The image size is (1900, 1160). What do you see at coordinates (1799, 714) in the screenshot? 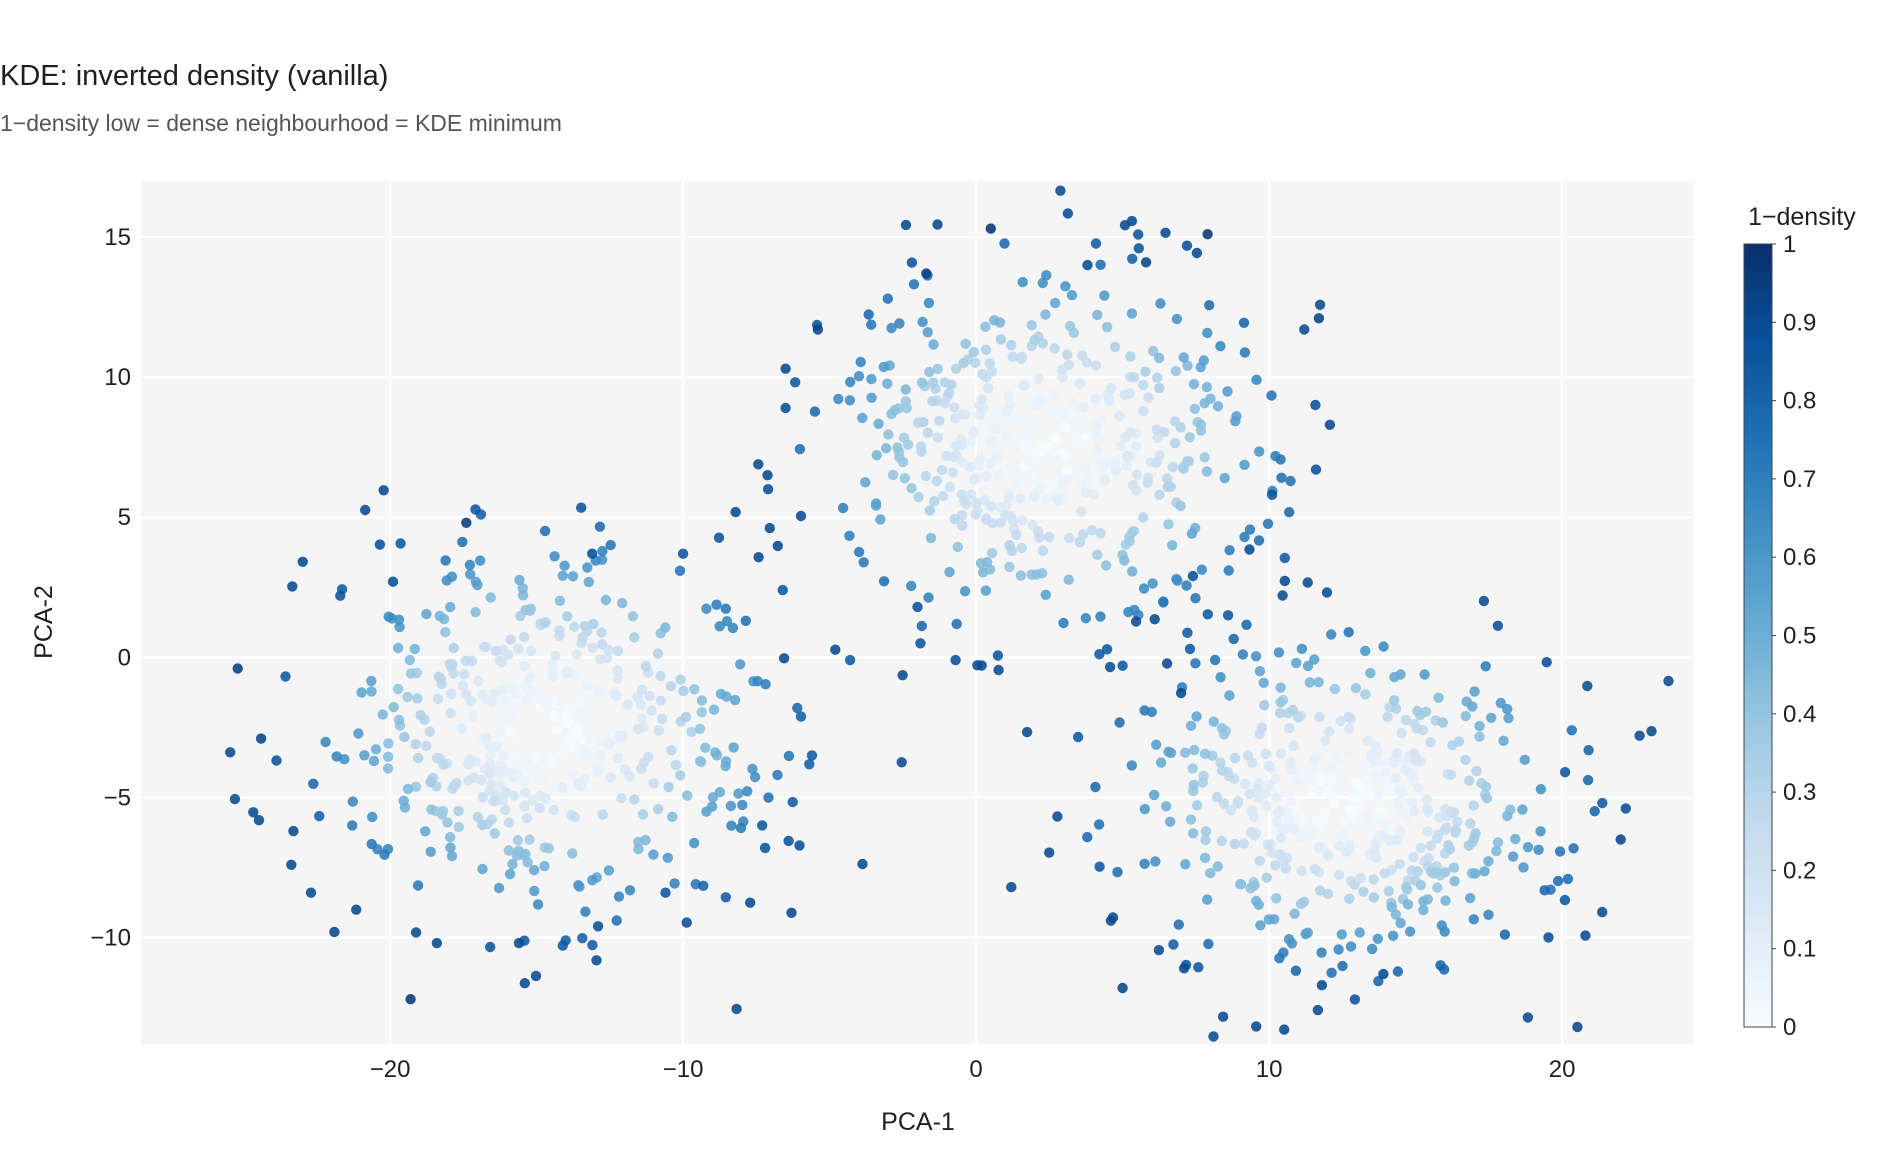
I see `colorbar-tick-label: 0.4` at bounding box center [1799, 714].